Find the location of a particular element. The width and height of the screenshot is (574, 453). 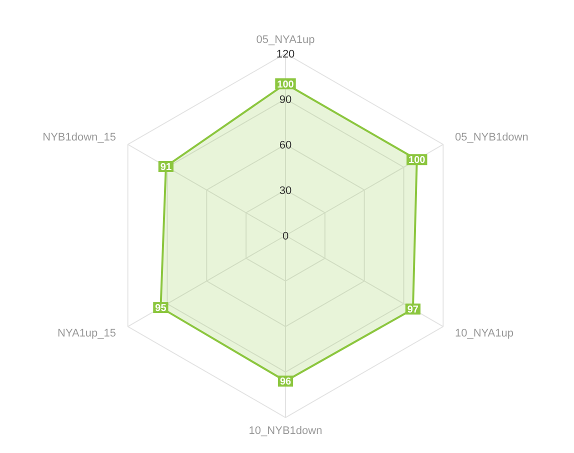

data-label: 96 is located at coordinates (286, 382).